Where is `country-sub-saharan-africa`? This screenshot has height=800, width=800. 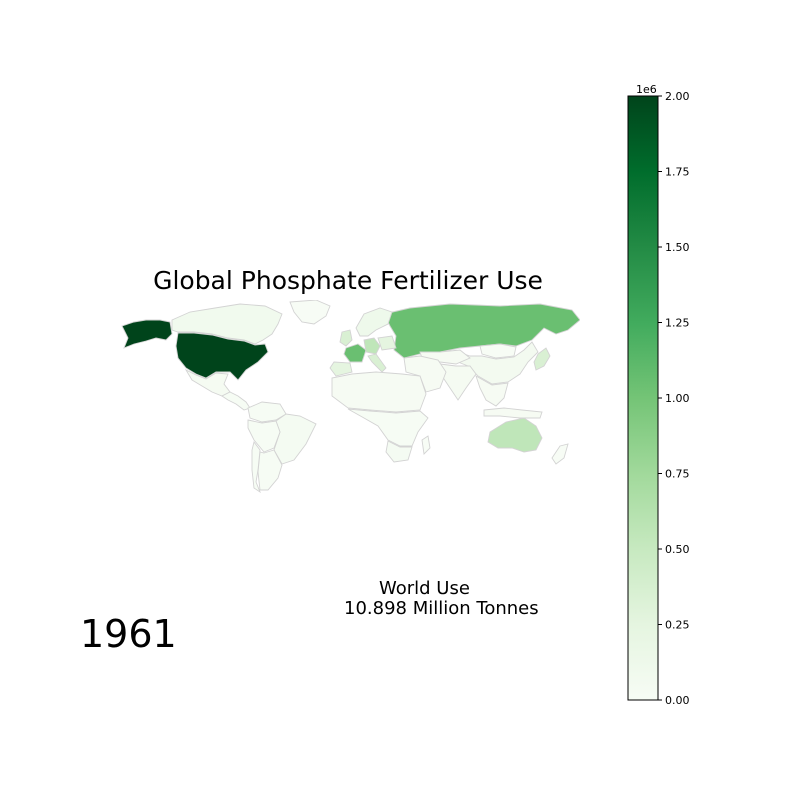 country-sub-saharan-africa is located at coordinates (388, 427).